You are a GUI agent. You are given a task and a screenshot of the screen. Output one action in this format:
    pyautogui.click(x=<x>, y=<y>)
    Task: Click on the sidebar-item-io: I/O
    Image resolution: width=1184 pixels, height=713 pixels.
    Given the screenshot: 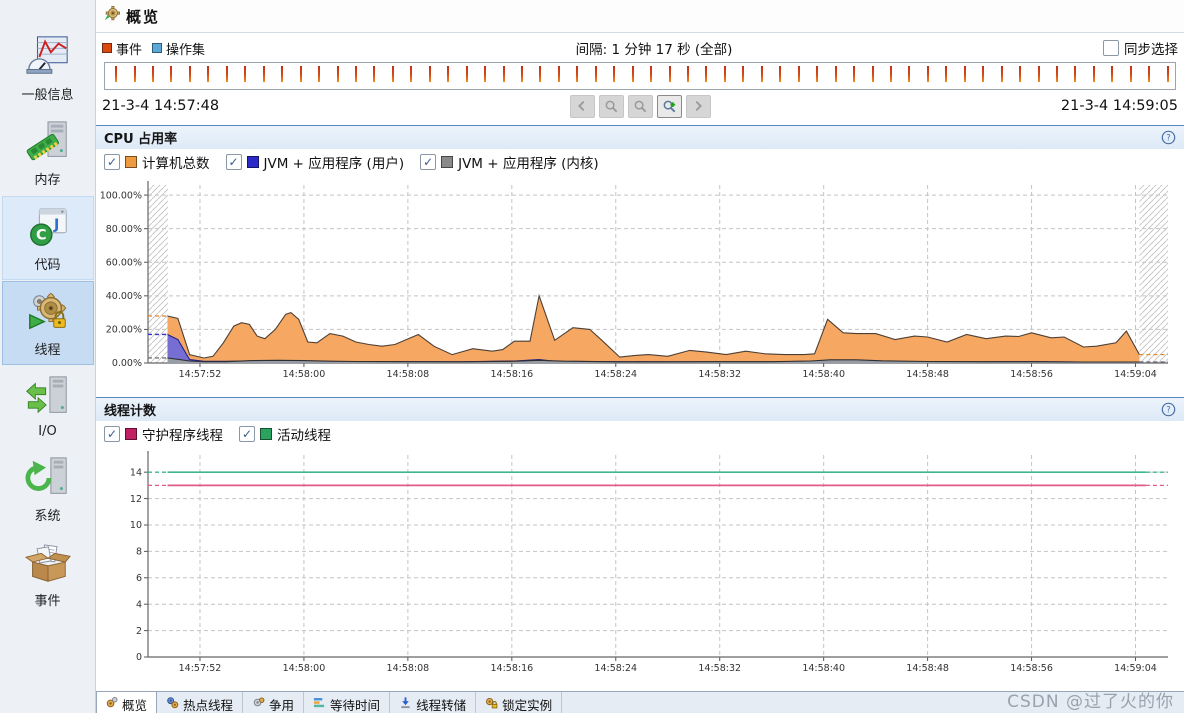 What is the action you would take?
    pyautogui.click(x=48, y=406)
    